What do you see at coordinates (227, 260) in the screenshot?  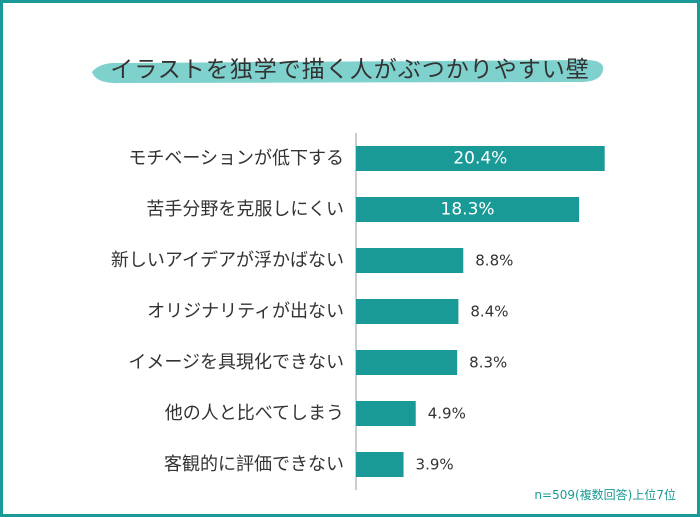 I see `category-label: 新しいアイデアが浮かばない` at bounding box center [227, 260].